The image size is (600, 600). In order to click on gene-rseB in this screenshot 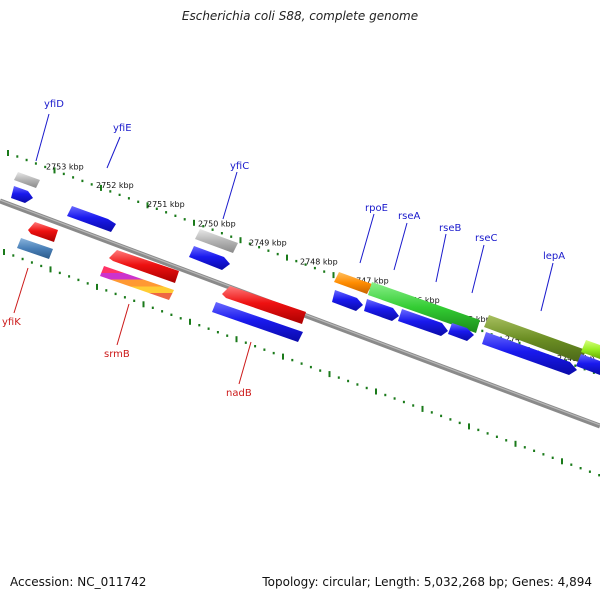, I will do `click(423, 322)`.